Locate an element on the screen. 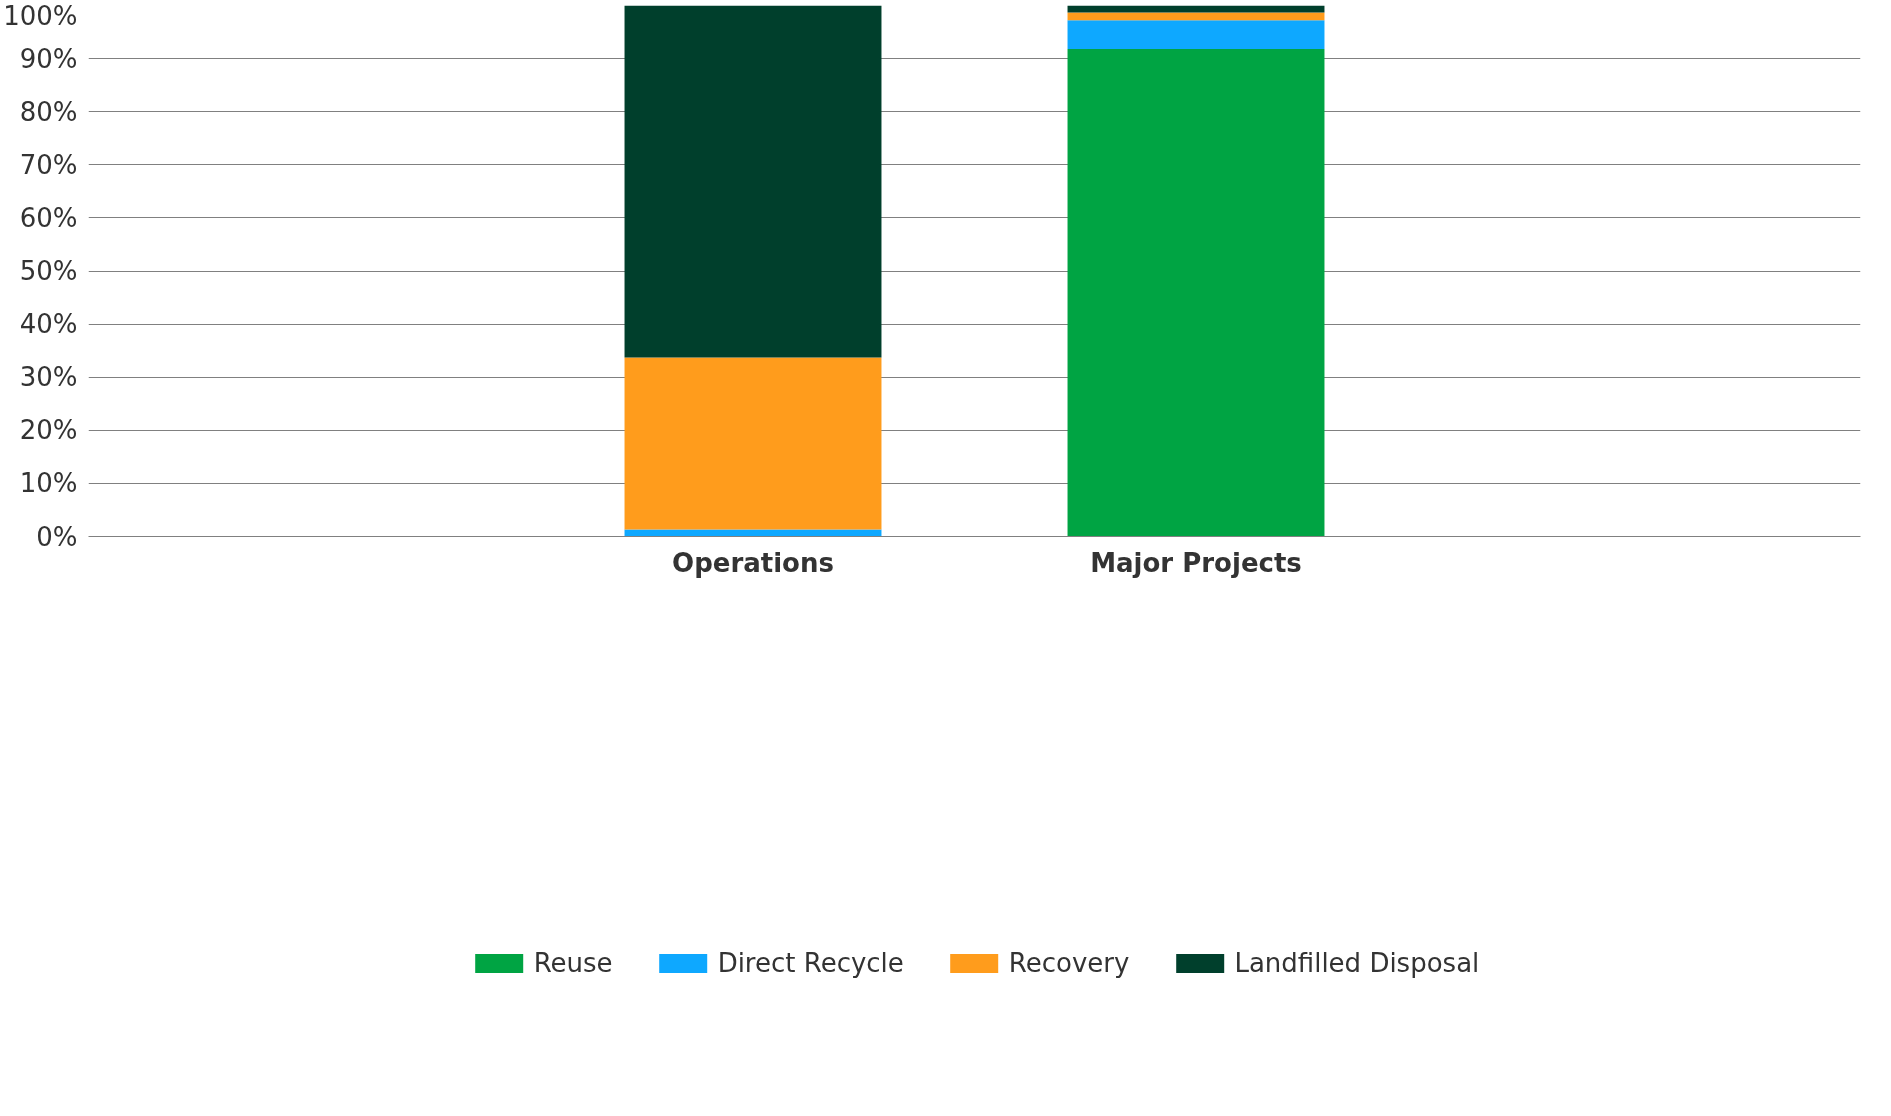 This screenshot has height=1116, width=1891. legend-label: Landfilled Disposal is located at coordinates (1357, 962).